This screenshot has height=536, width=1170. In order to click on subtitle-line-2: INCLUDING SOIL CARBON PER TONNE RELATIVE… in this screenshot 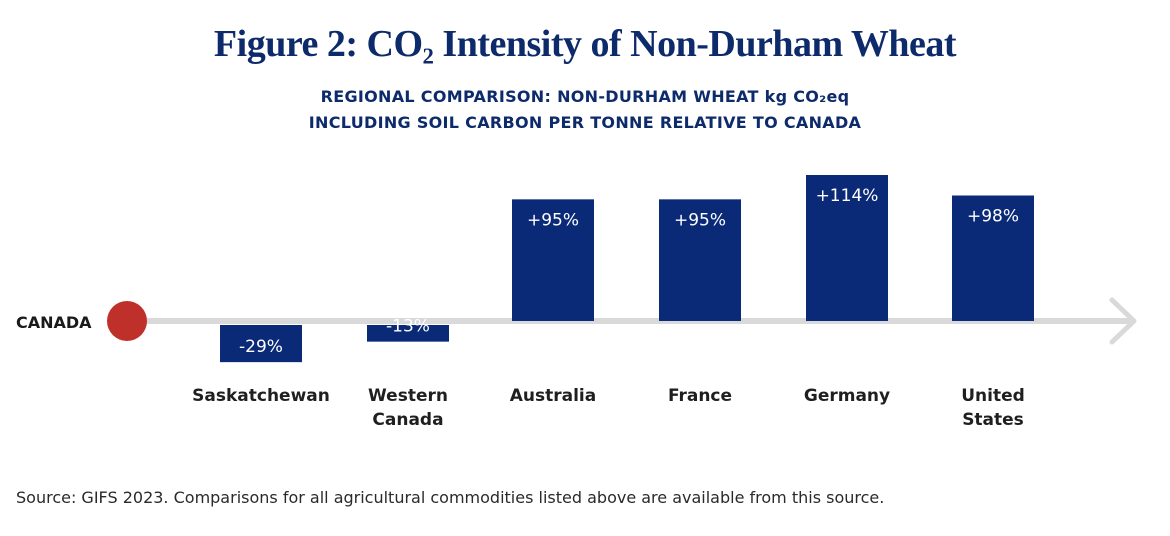, I will do `click(585, 122)`.